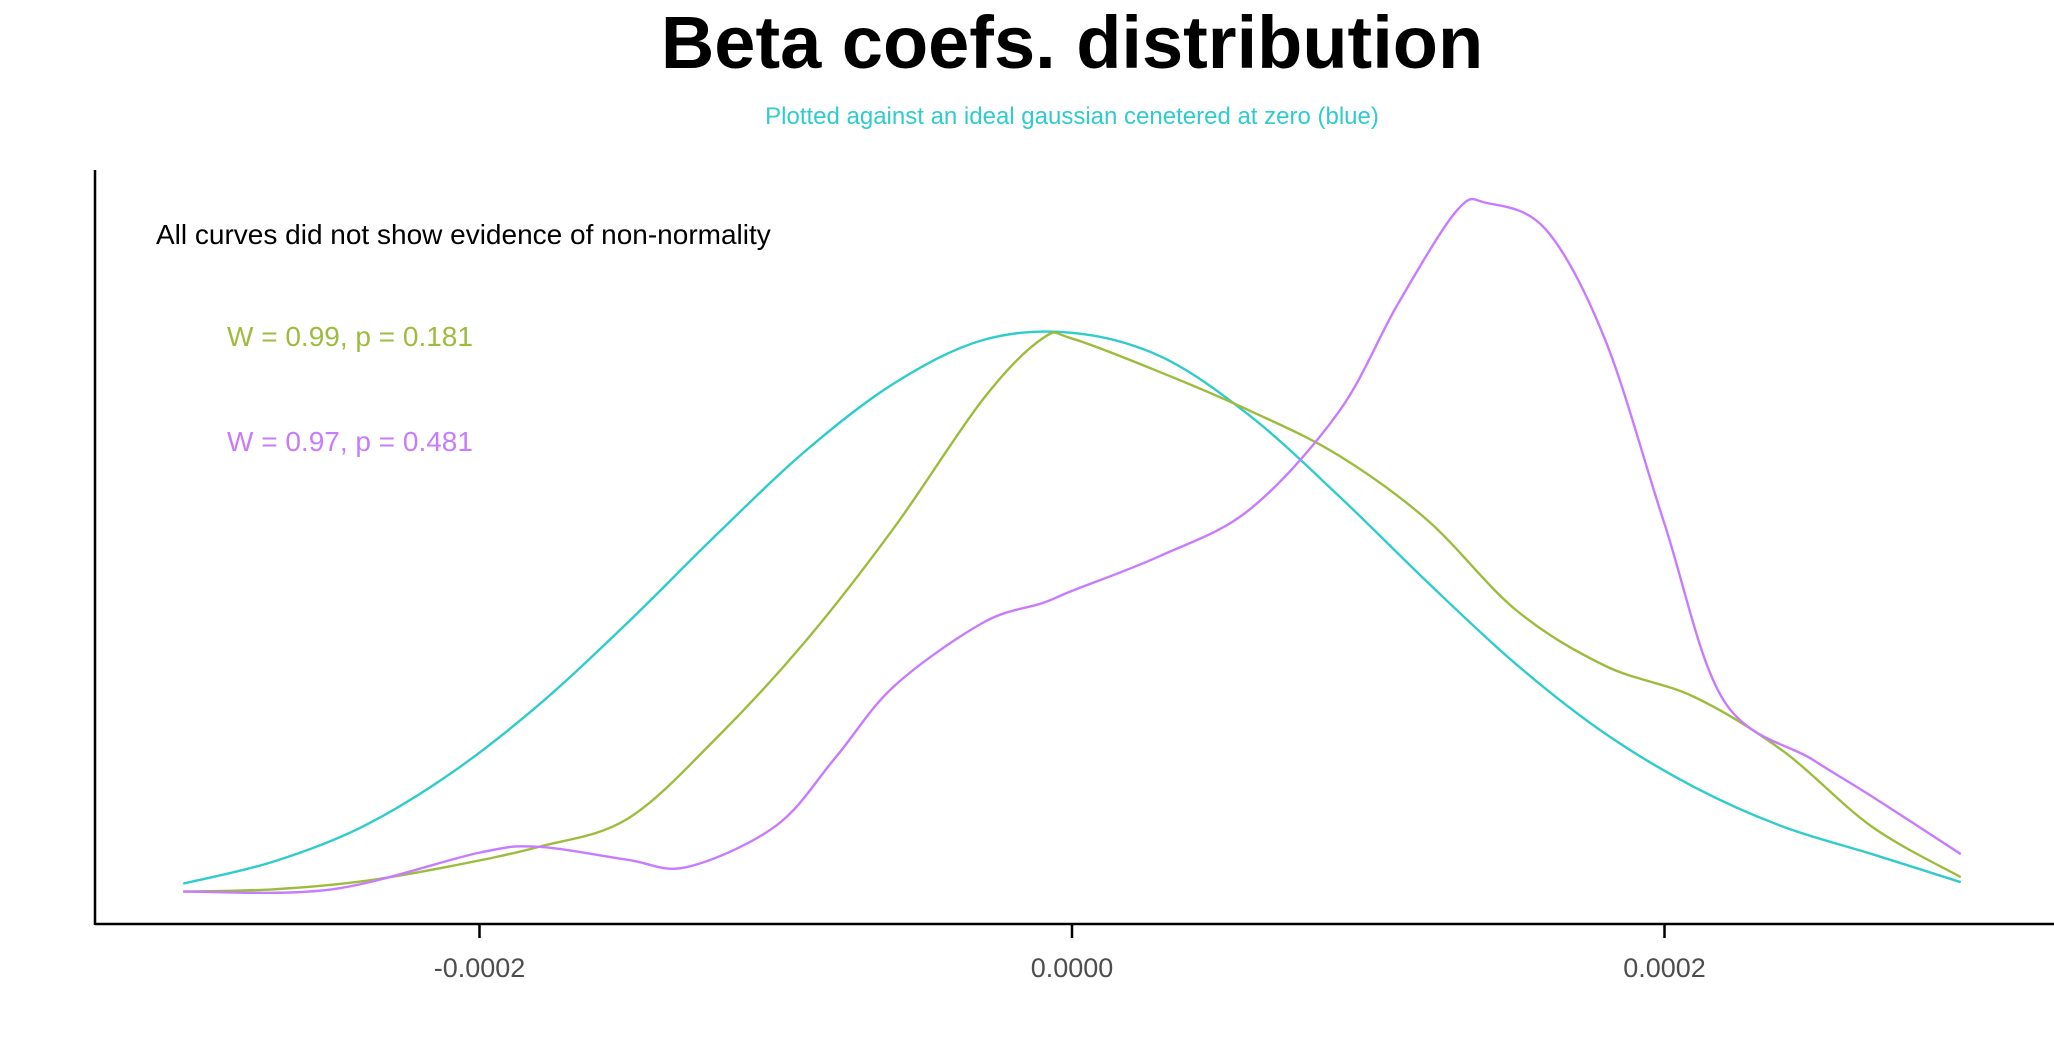  What do you see at coordinates (1664, 968) in the screenshot?
I see `x-tick-label: 0.0002` at bounding box center [1664, 968].